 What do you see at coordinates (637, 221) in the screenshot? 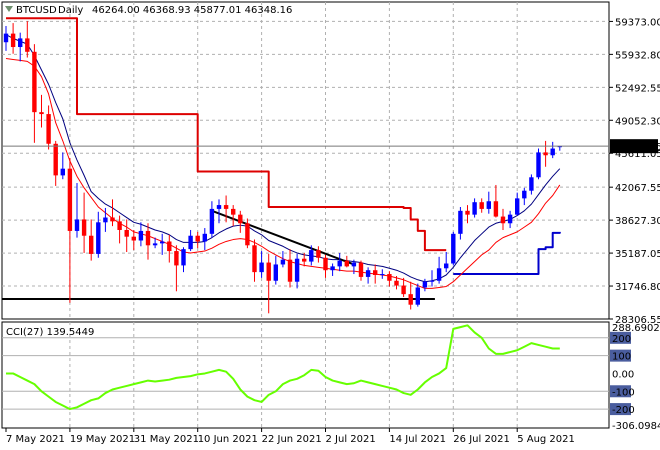
I see `price-tick-label: 38627.30` at bounding box center [637, 221].